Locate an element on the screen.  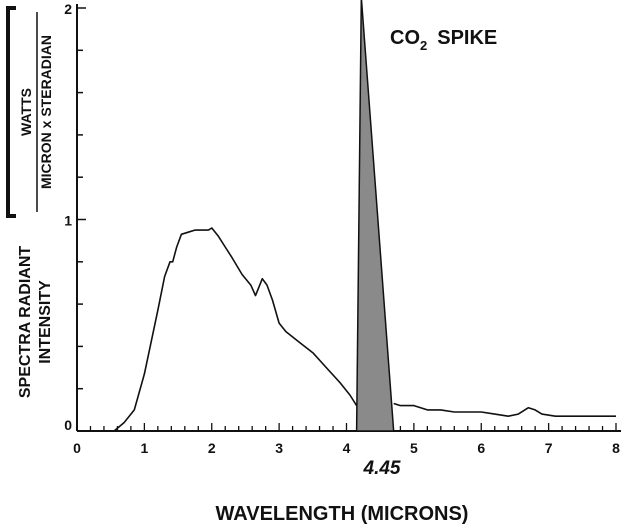
x-axis-title: WAVELENGTH (MICRONS) is located at coordinates (342, 514).